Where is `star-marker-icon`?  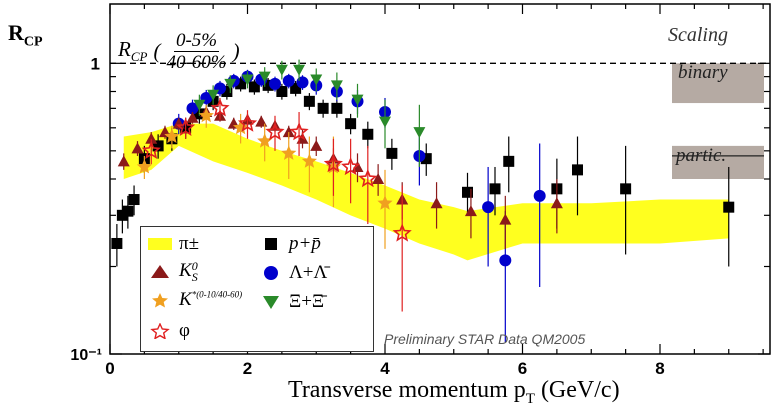 star-marker-icon is located at coordinates (160, 300).